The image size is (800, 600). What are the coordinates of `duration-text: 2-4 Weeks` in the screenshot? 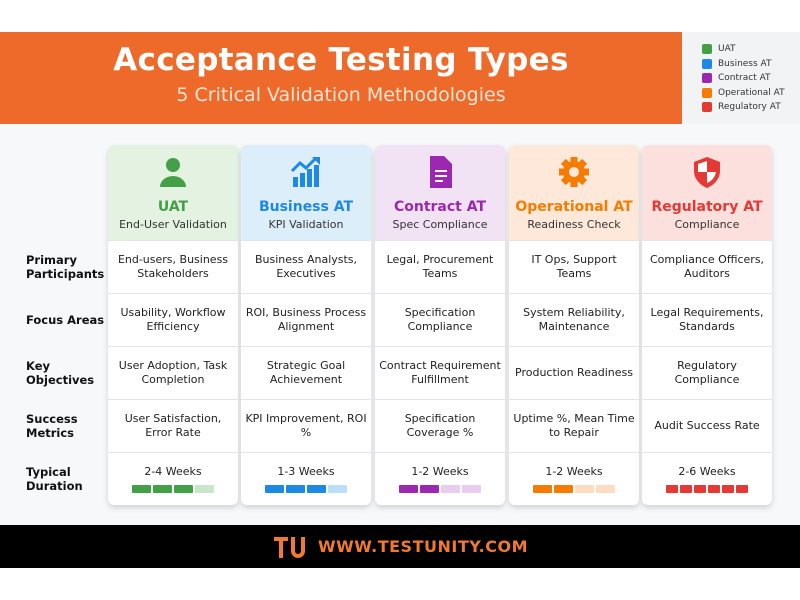 It's located at (173, 471).